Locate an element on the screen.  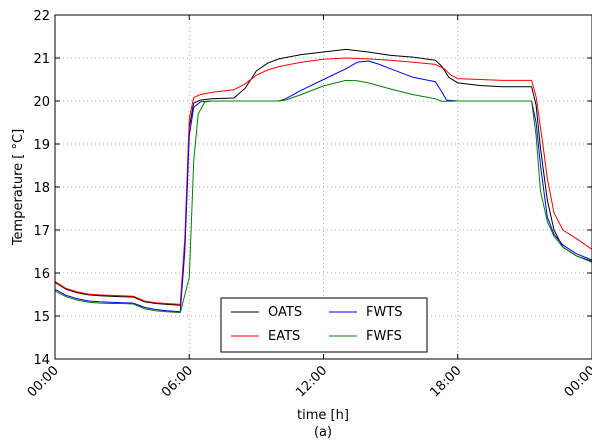
legend-label: OATS is located at coordinates (285, 312).